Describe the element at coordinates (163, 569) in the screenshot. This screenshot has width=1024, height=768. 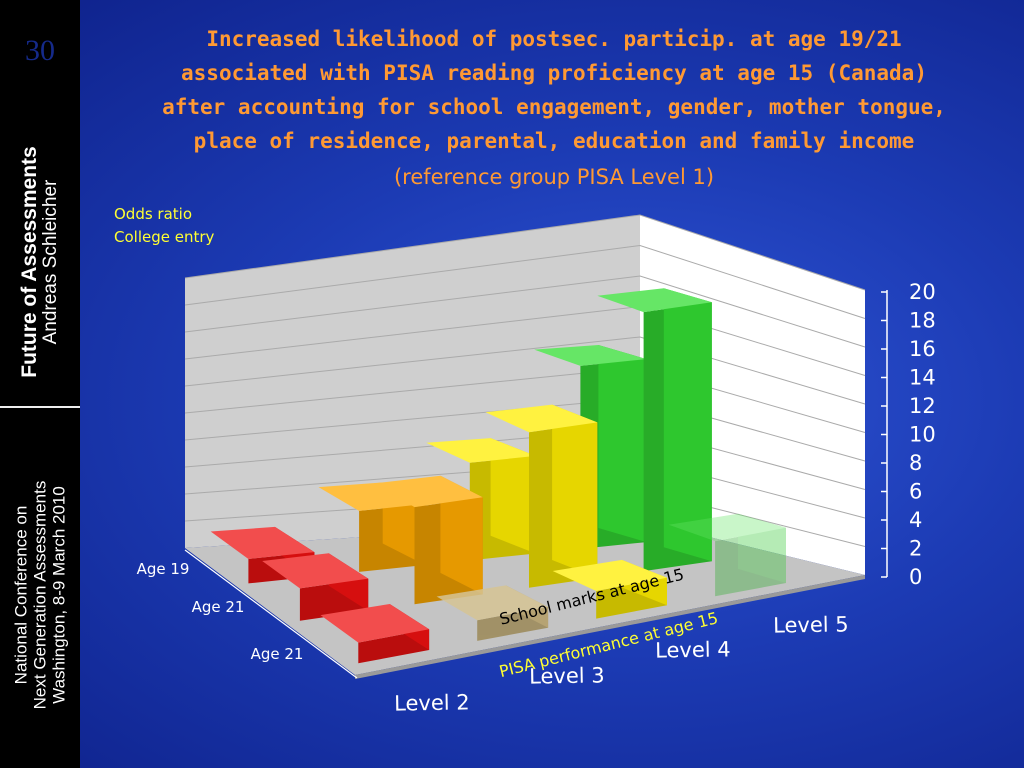
I see `series-label: Age 19` at that location.